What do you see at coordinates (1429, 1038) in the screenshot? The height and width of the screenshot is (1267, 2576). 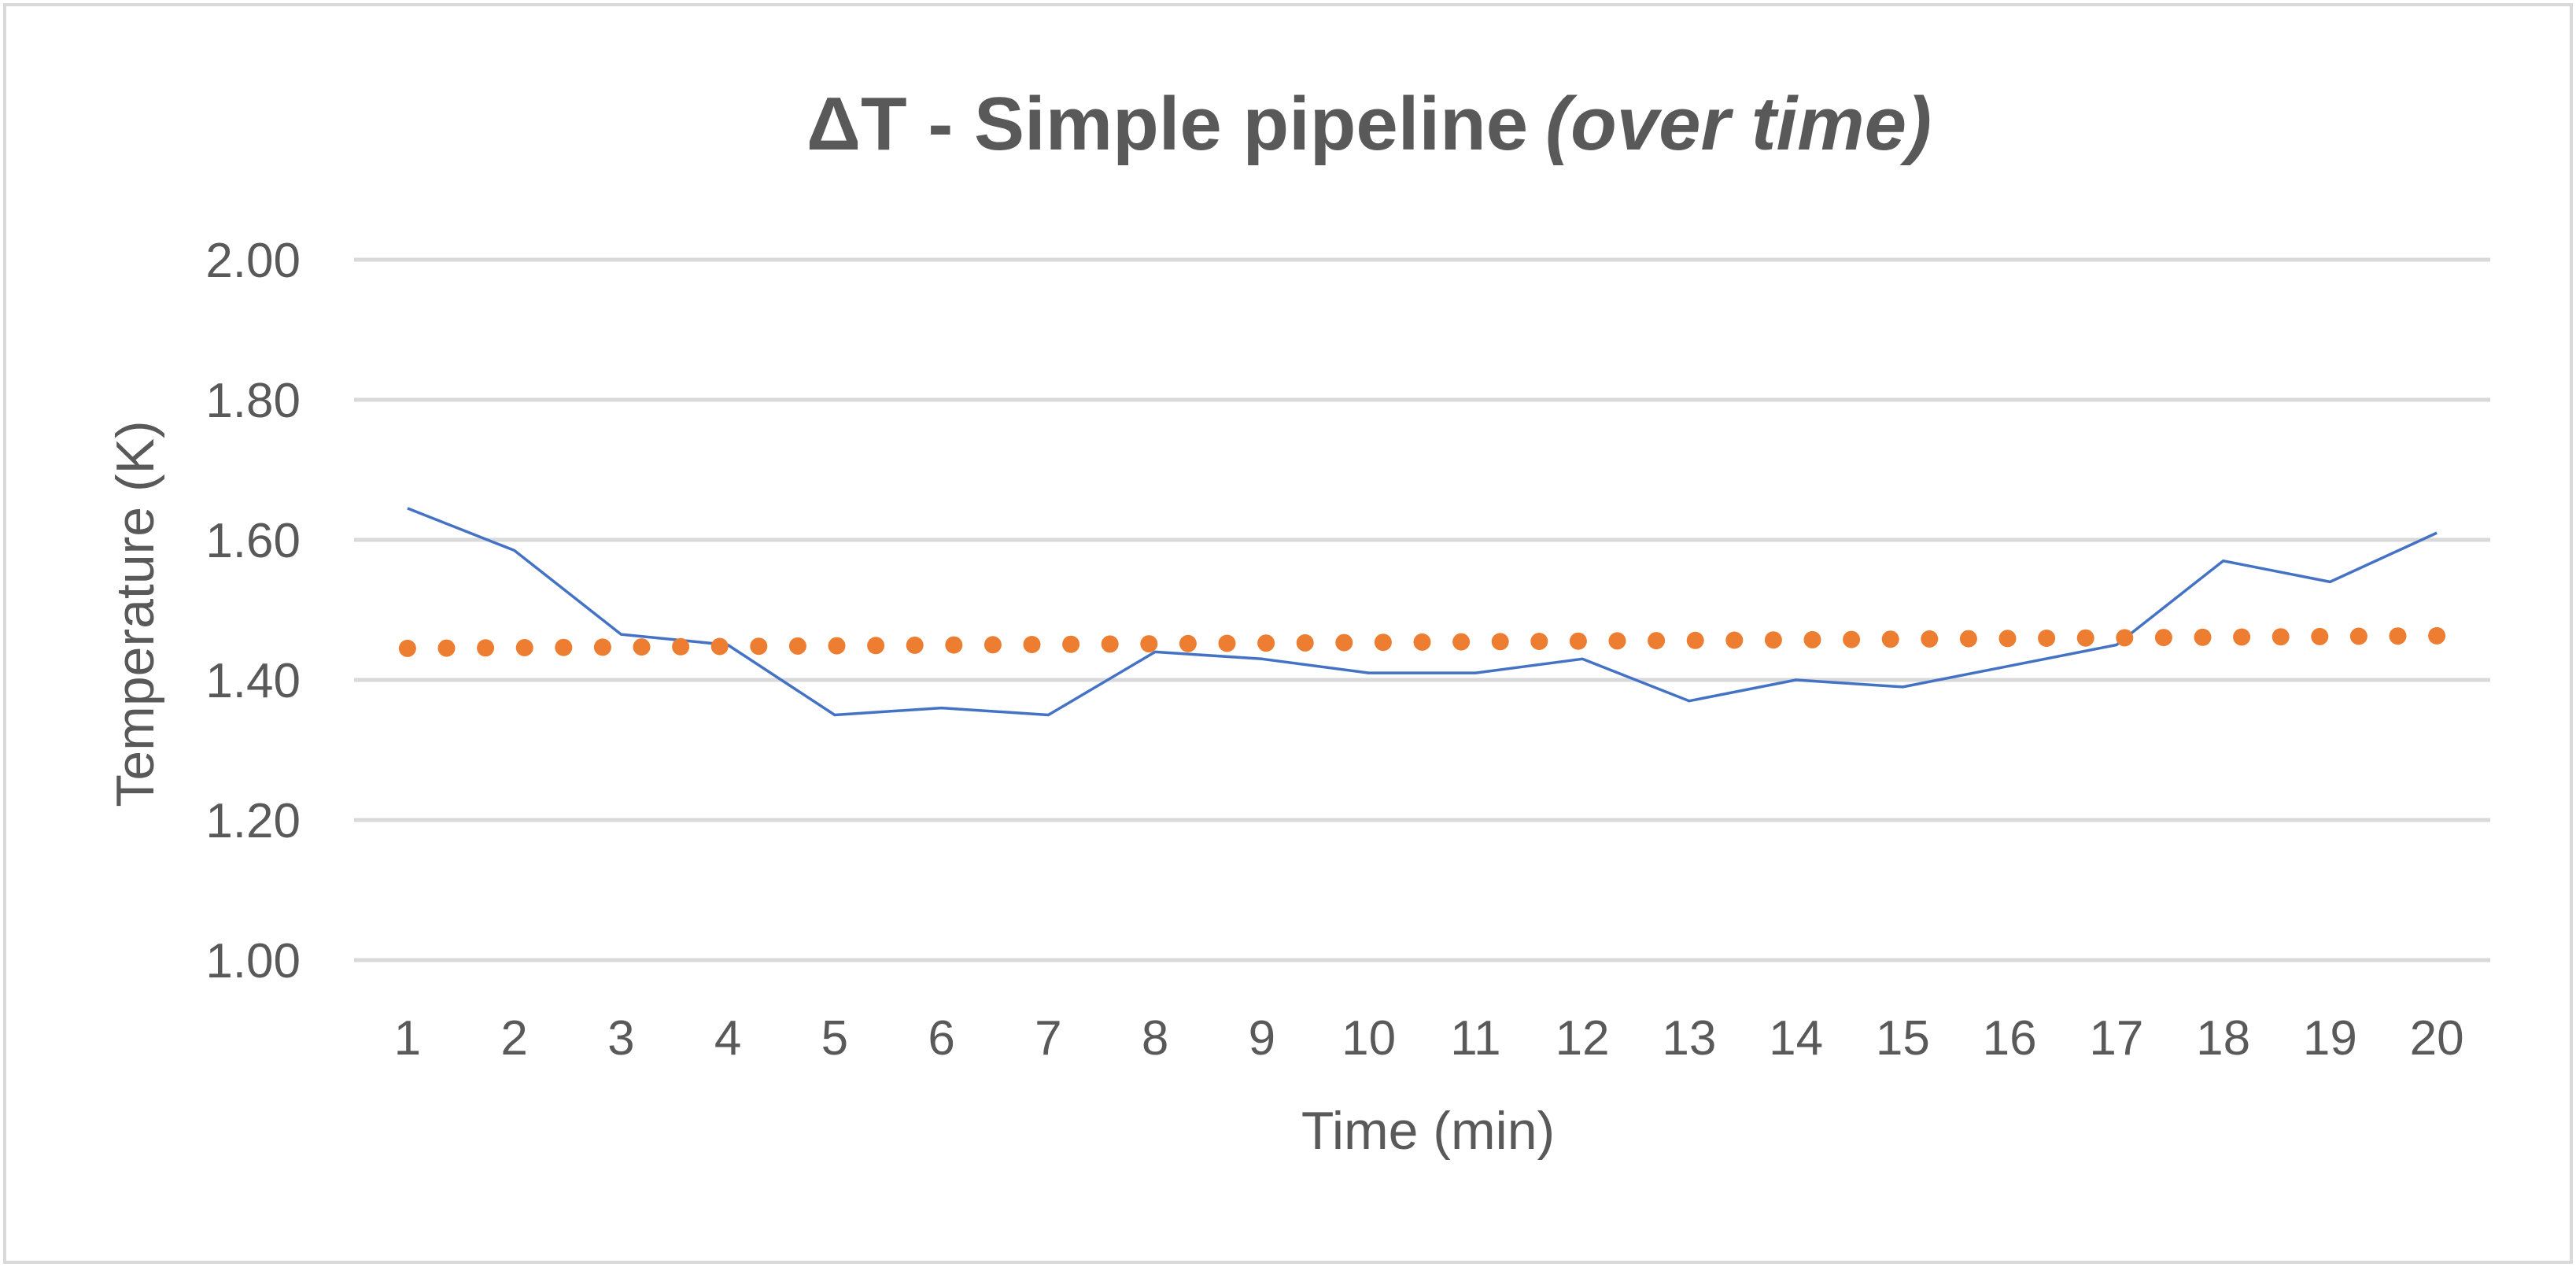 I see `x-axis-ticks: 1 2 3 4 5 6 7 8 9 10 11 12 13 14 15 16 17 18 19 20` at bounding box center [1429, 1038].